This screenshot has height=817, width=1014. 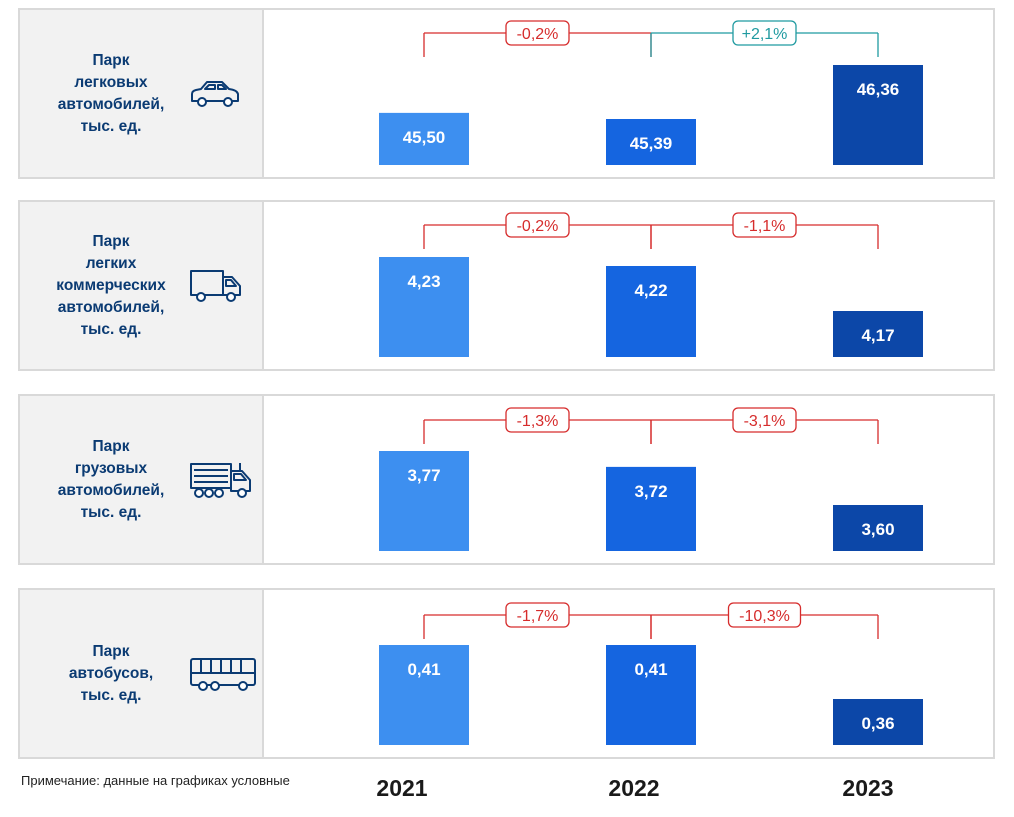 I want to click on bar-value-label: 45,50, so click(x=424, y=137).